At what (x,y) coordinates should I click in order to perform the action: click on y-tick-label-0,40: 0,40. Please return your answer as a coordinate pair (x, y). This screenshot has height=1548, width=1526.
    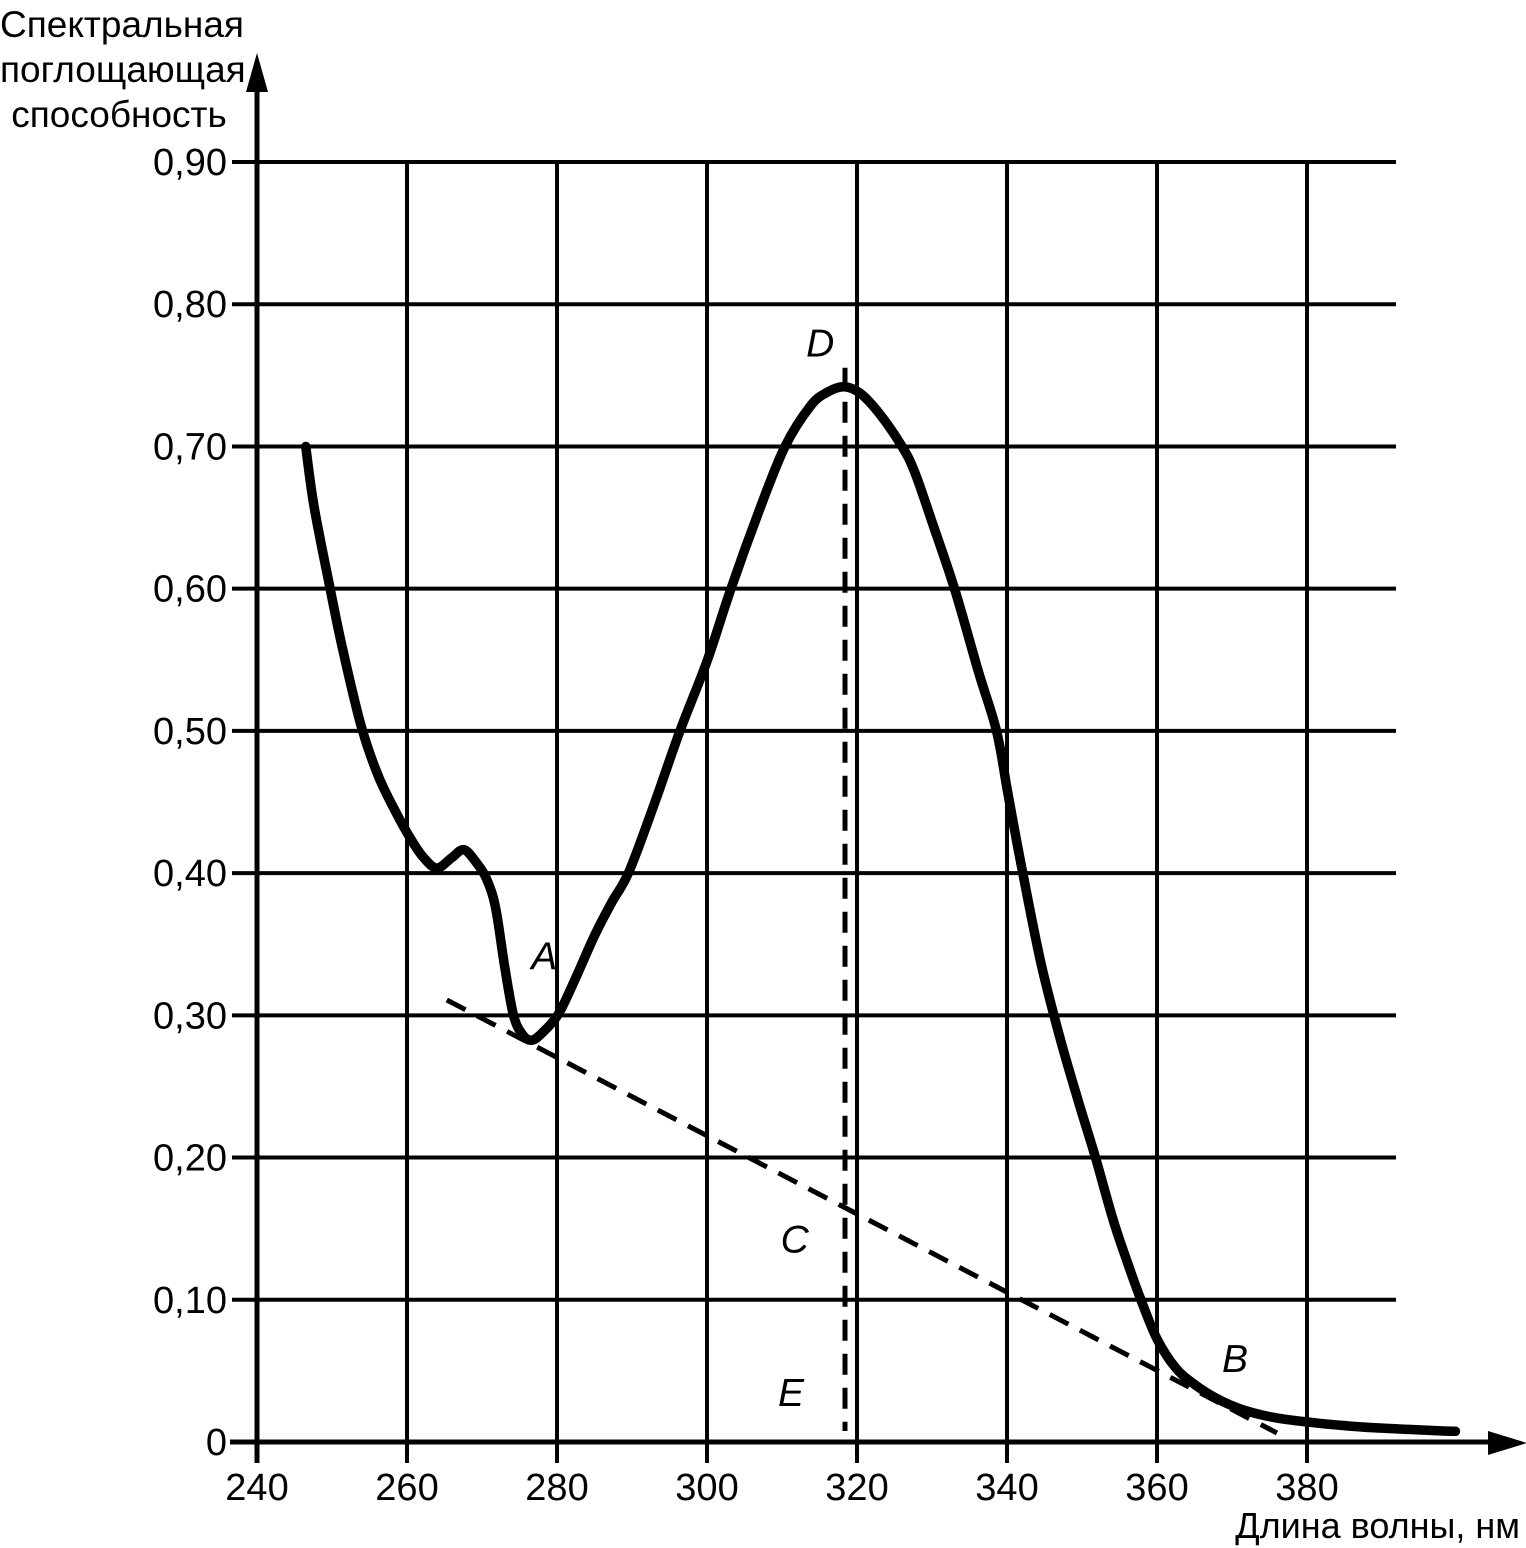
    Looking at the image, I should click on (190, 874).